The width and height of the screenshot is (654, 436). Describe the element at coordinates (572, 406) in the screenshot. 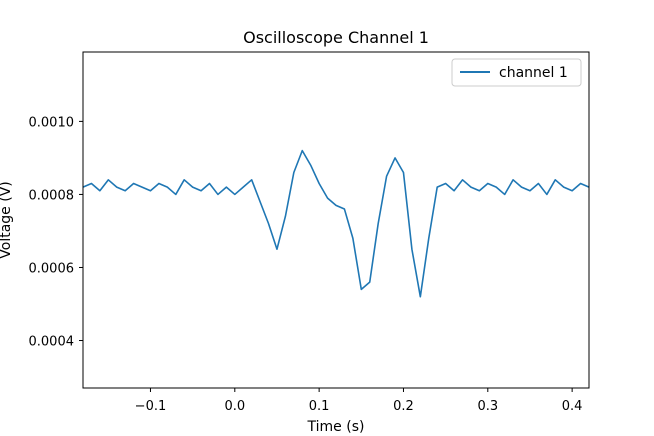

I see `x-tick-label: 0.4` at that location.